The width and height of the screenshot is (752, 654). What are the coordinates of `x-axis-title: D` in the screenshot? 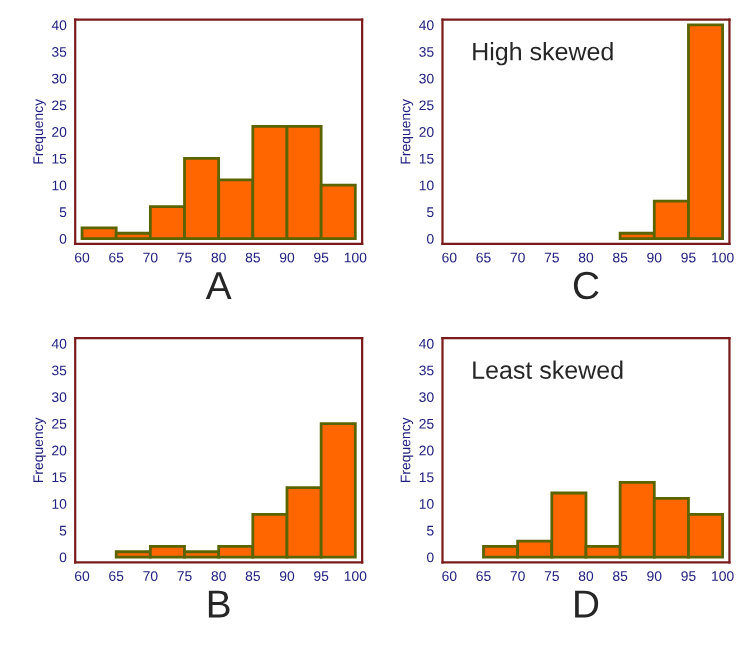 It's located at (587, 604).